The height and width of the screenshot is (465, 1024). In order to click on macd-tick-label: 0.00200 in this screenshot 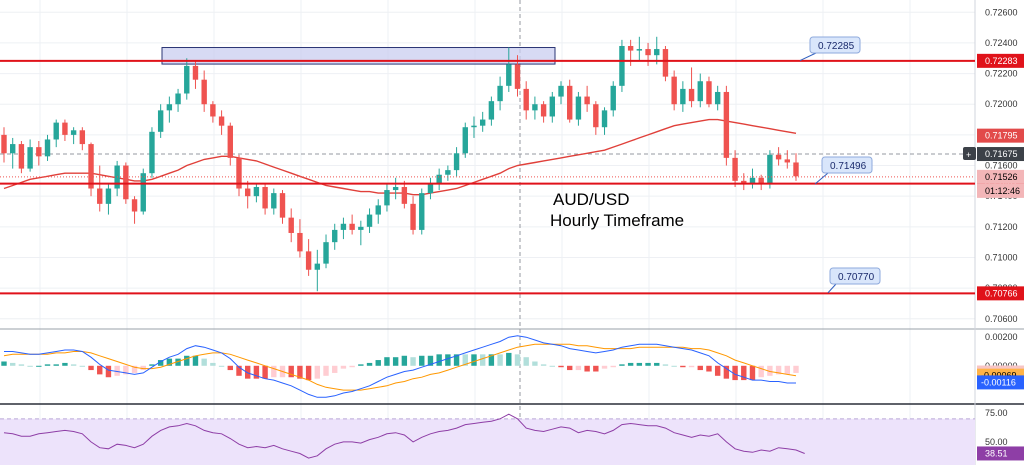, I will do `click(1001, 337)`.